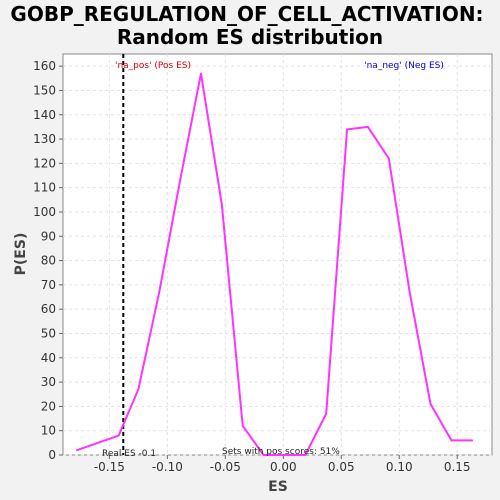 The width and height of the screenshot is (500, 500). What do you see at coordinates (52, 455) in the screenshot?
I see `y-tick-label: 0` at bounding box center [52, 455].